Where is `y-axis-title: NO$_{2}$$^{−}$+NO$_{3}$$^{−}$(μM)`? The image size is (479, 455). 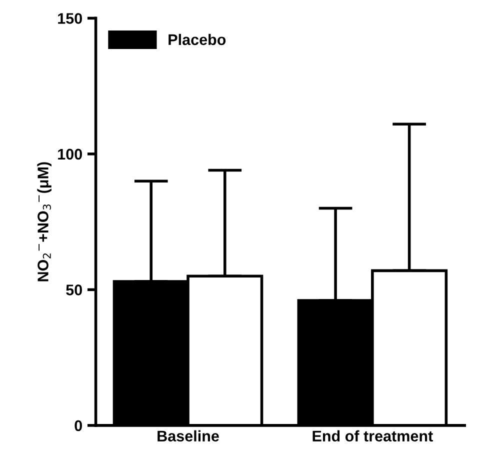 y-axis-title: NO$_{2}$$^{−}$+NO$_{3}$$^{−}$(μM) is located at coordinates (44, 222).